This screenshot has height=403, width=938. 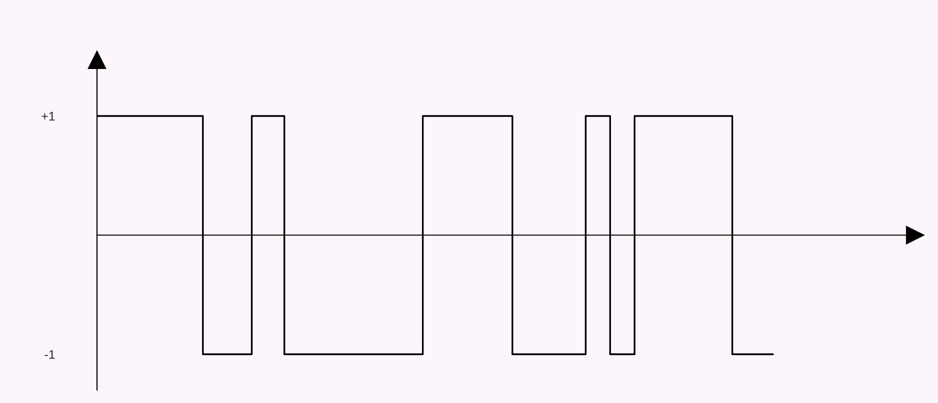 What do you see at coordinates (48, 116) in the screenshot?
I see `y-tick-label: +1` at bounding box center [48, 116].